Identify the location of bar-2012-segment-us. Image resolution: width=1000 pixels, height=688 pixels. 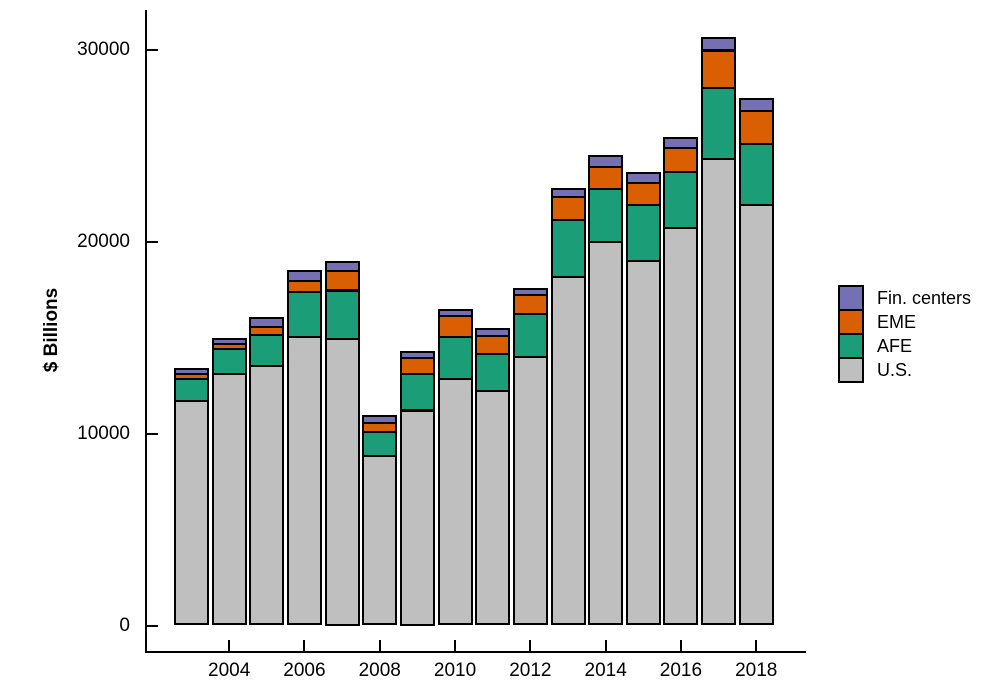
(530, 490).